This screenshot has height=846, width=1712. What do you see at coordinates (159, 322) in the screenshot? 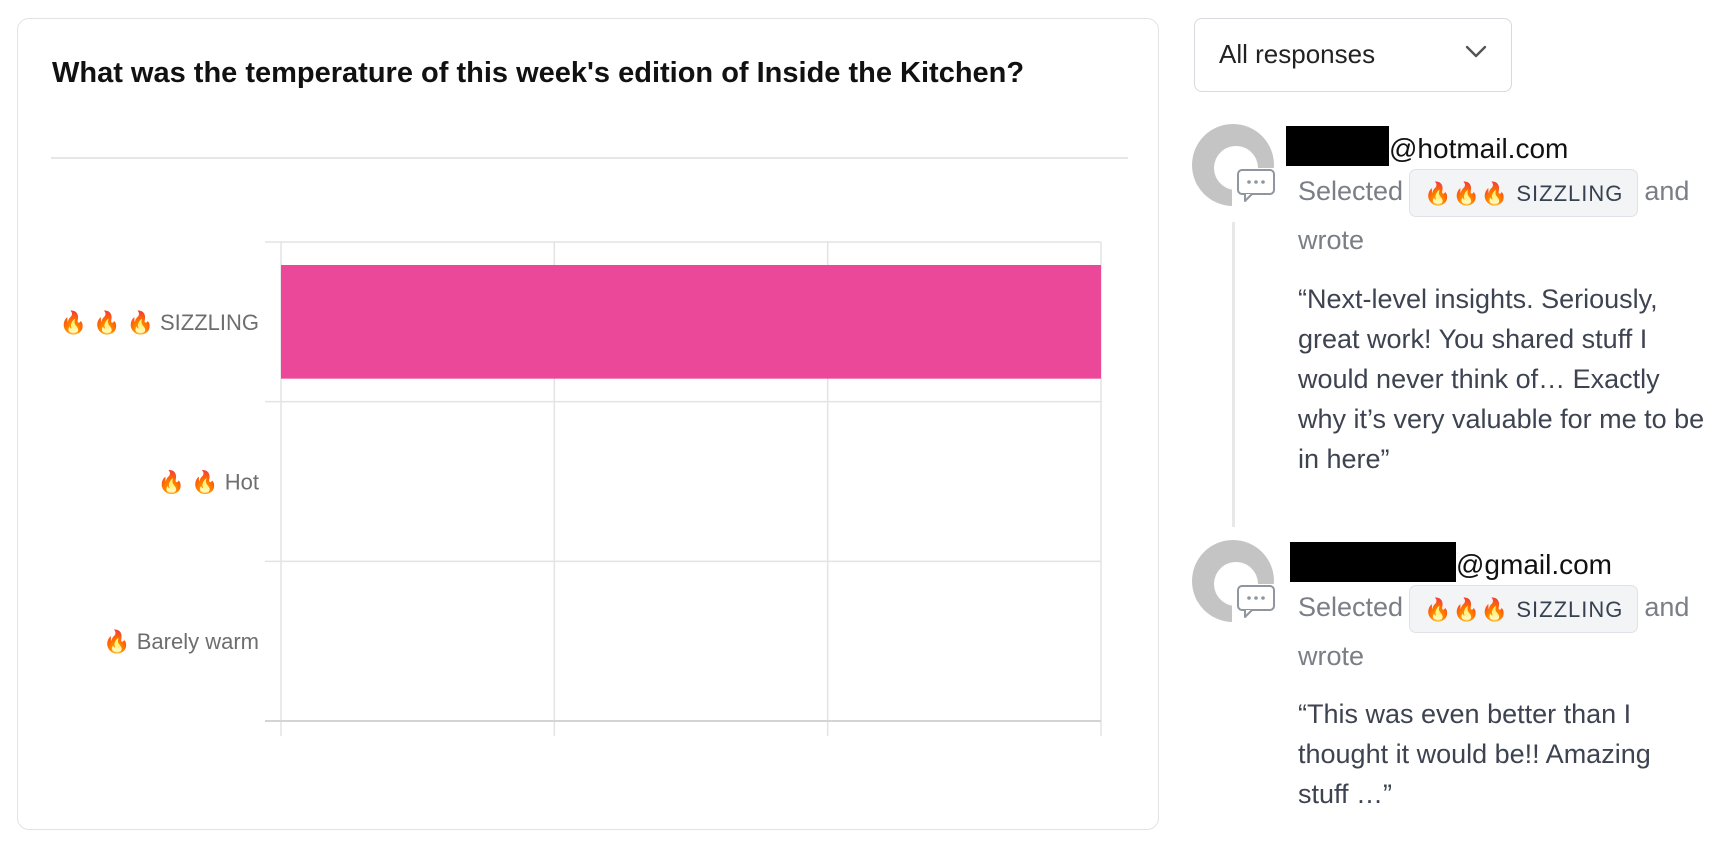
I see `category-label: 🔥 🔥 🔥 SIZZLING` at bounding box center [159, 322].